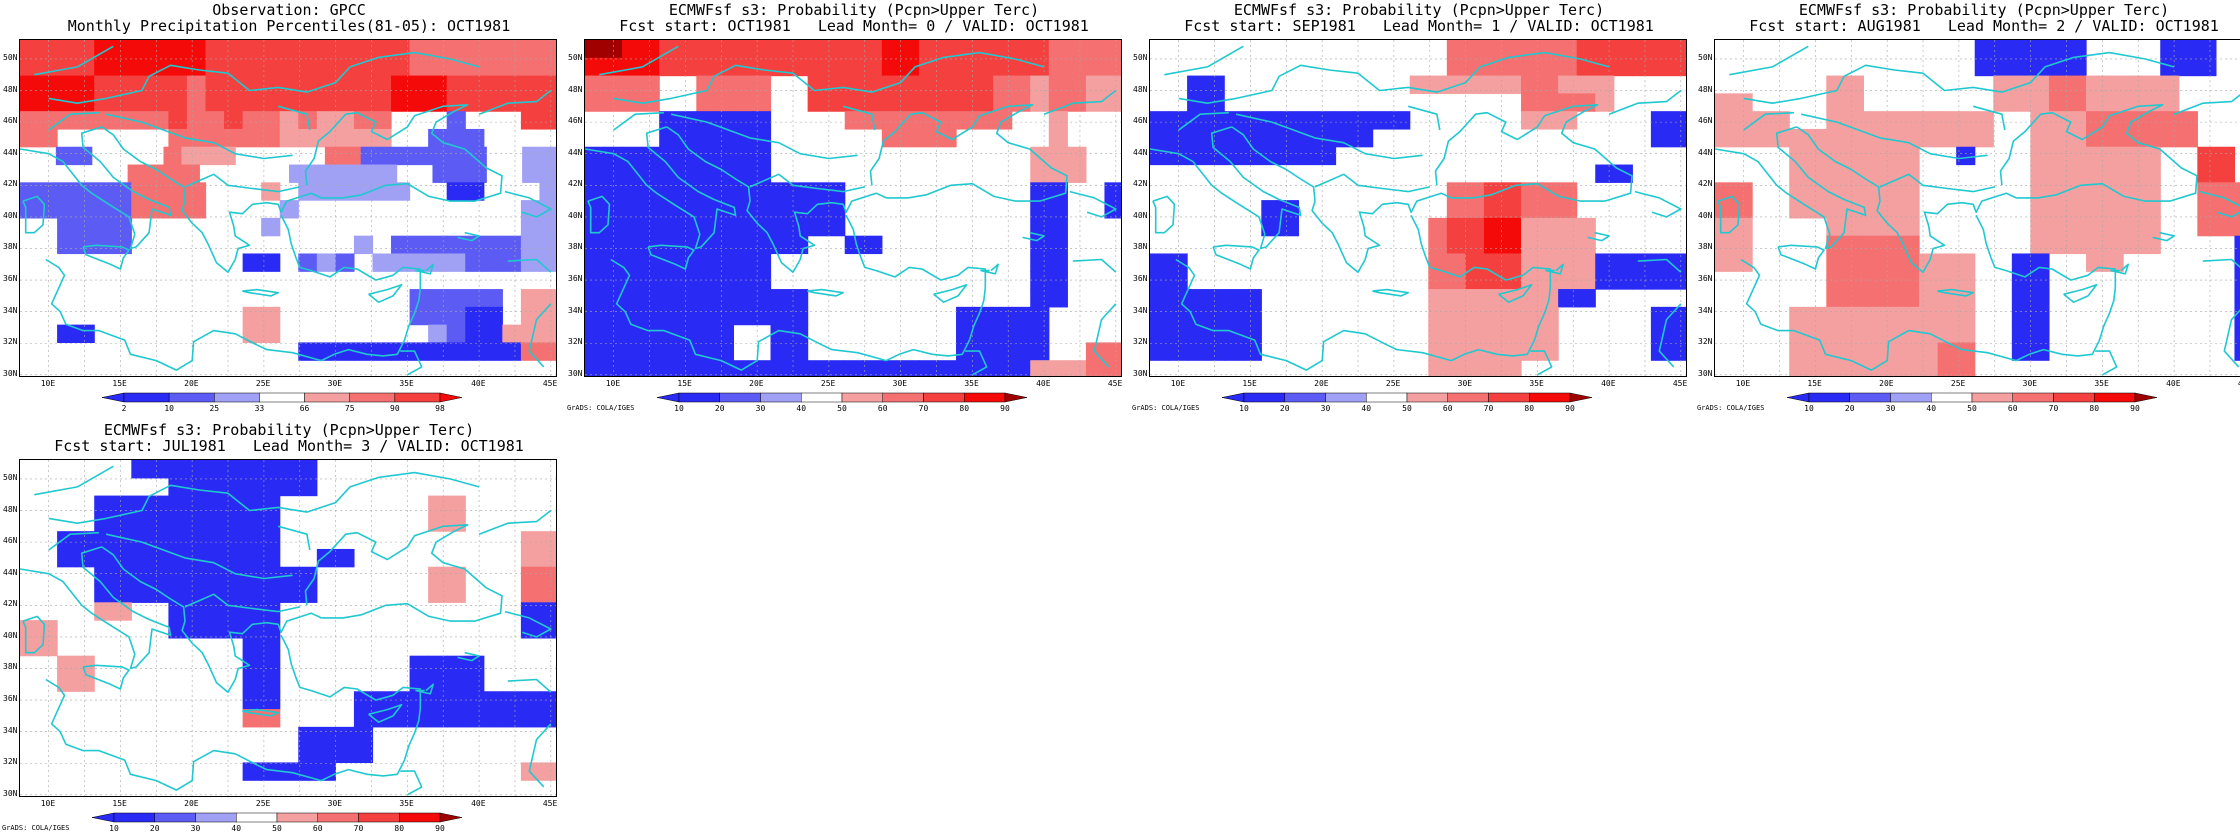 This screenshot has width=2240, height=840. What do you see at coordinates (801, 408) in the screenshot?
I see `colorbar-label: 40` at bounding box center [801, 408].